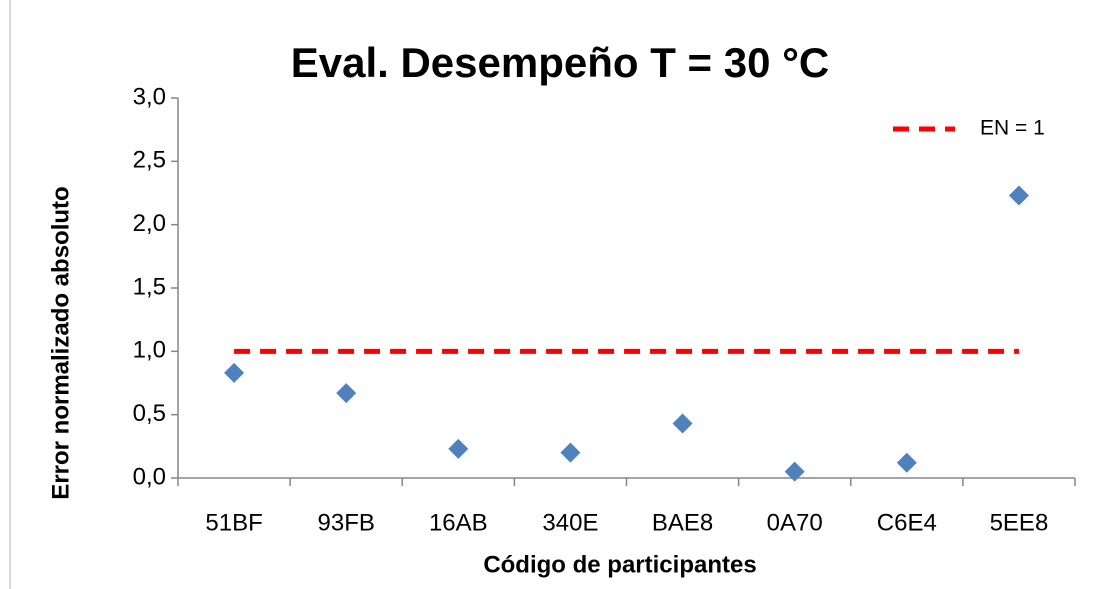  Describe the element at coordinates (1012, 128) in the screenshot. I see `legend-label: EN = 1` at that location.